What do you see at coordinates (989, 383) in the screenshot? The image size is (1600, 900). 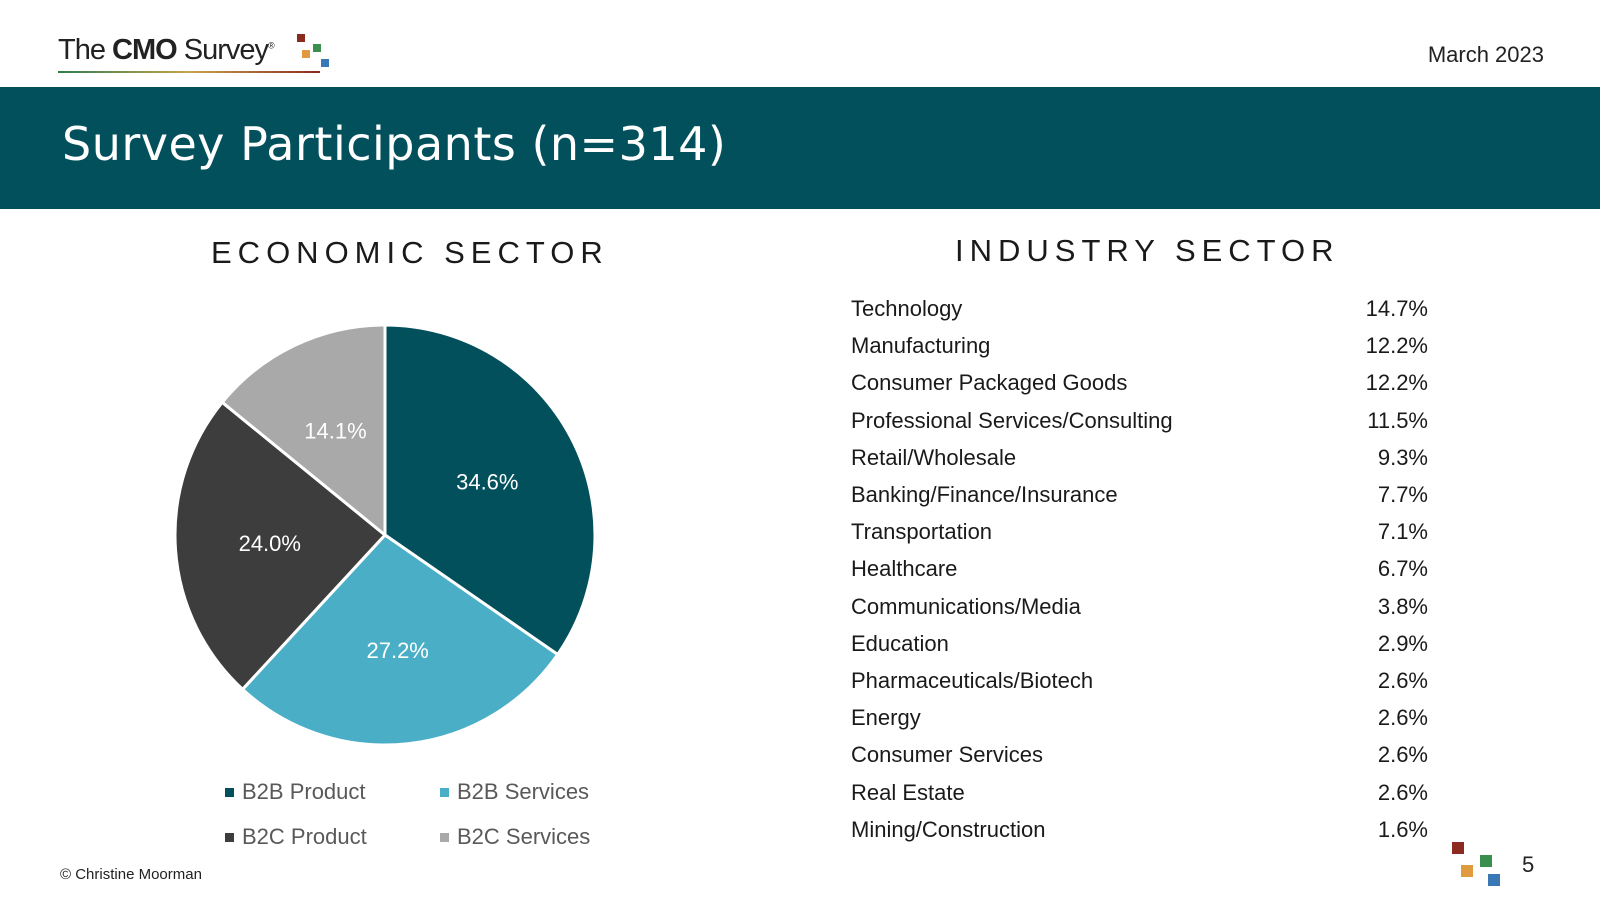 I see `industry-row-name: Consumer Packaged Goods` at bounding box center [989, 383].